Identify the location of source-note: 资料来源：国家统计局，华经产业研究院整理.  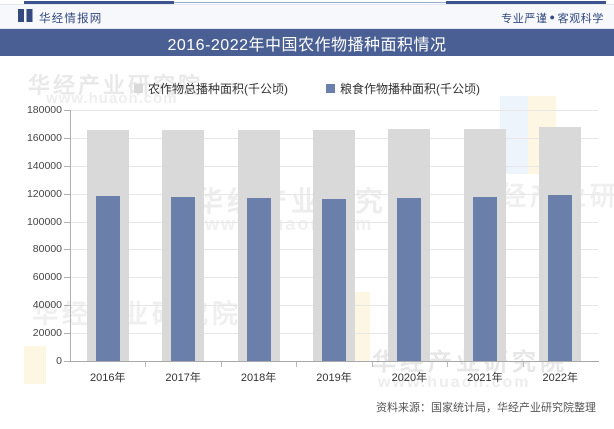
(486, 408).